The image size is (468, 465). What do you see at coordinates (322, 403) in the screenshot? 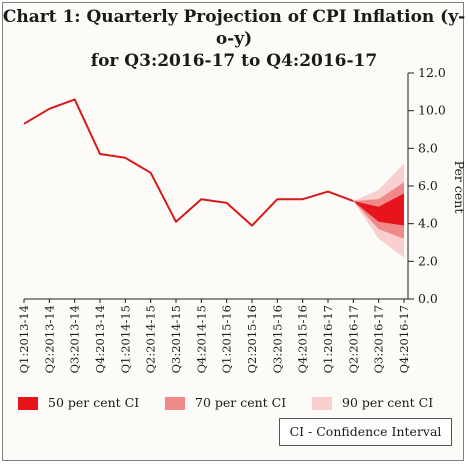
I see `legend-swatch-ci90` at bounding box center [322, 403].